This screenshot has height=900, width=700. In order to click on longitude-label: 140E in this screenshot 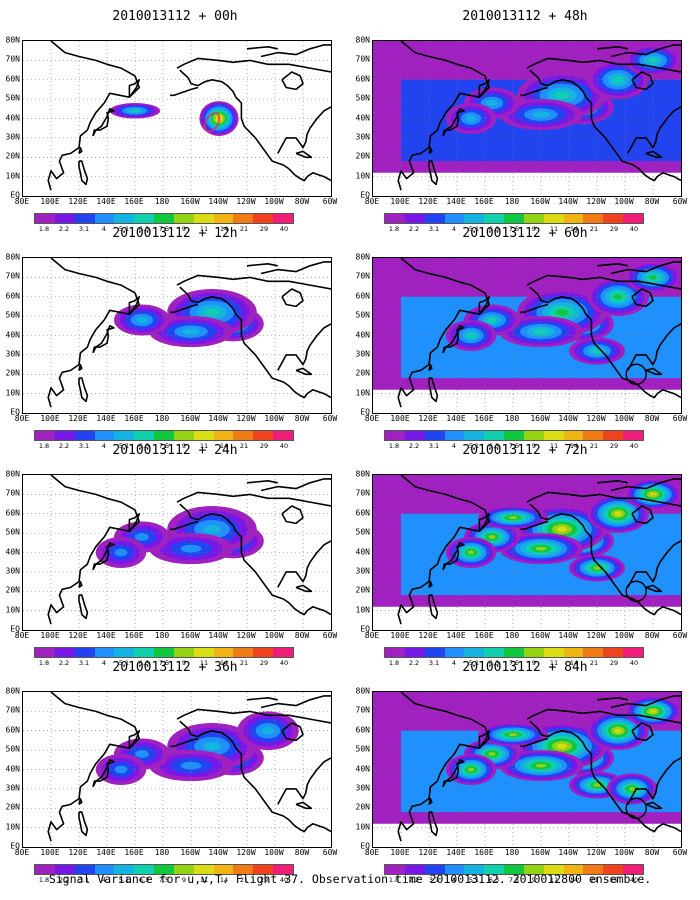, I will do `click(106, 635)`.